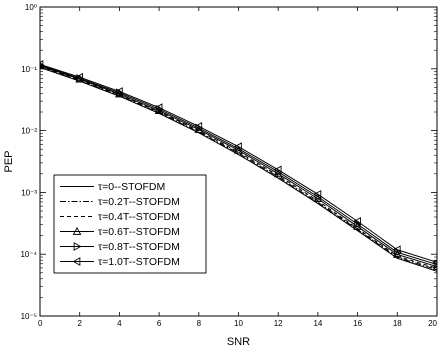 This screenshot has width=440, height=349. I want to click on x-tick-label: 14, so click(317, 323).